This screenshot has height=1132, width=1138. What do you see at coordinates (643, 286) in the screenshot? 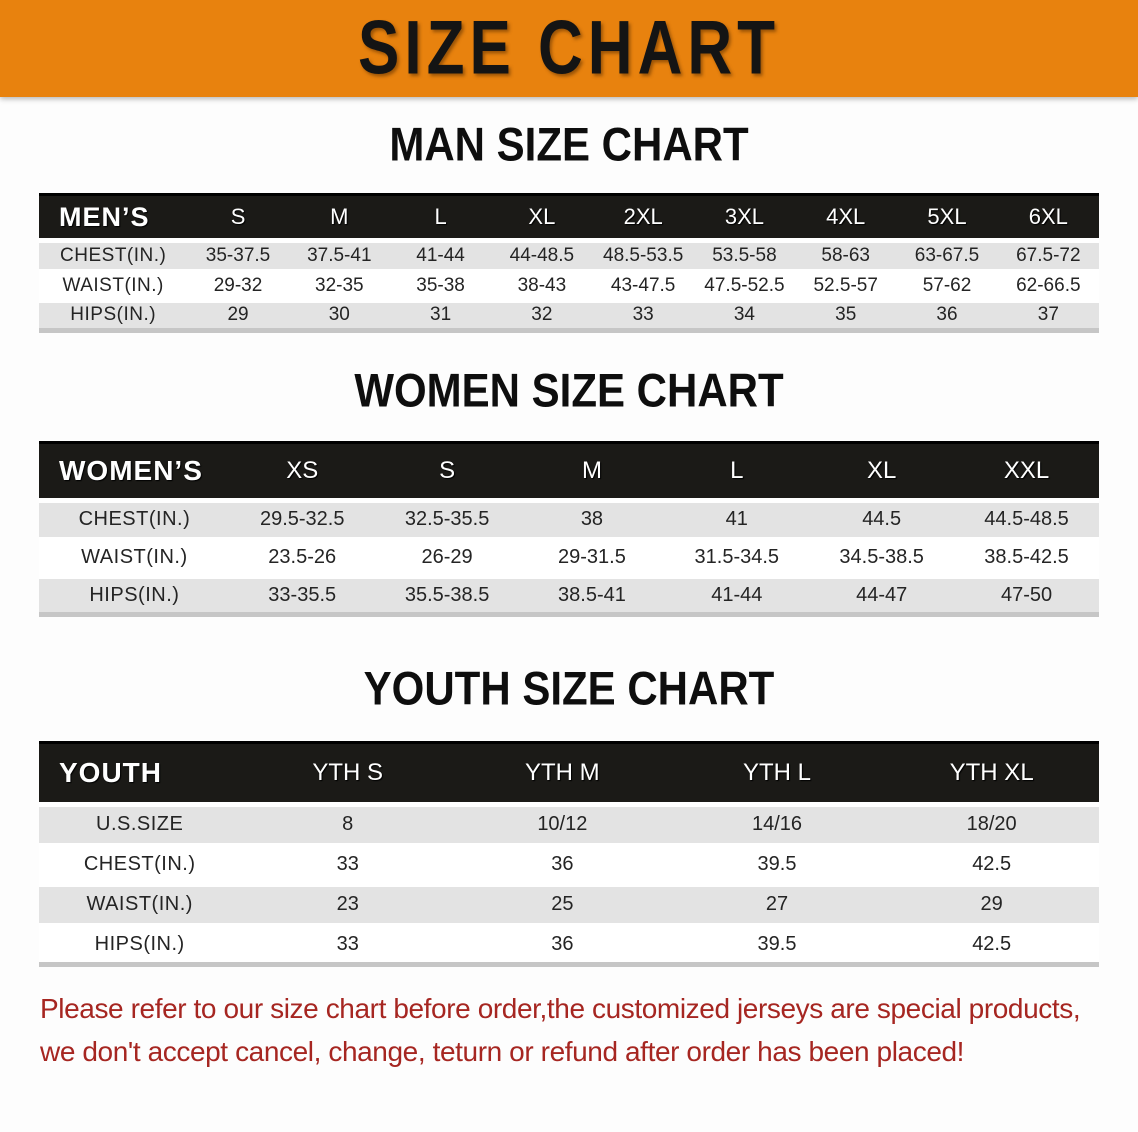
I see `measure-value-cell: 43-47.5` at bounding box center [643, 286].